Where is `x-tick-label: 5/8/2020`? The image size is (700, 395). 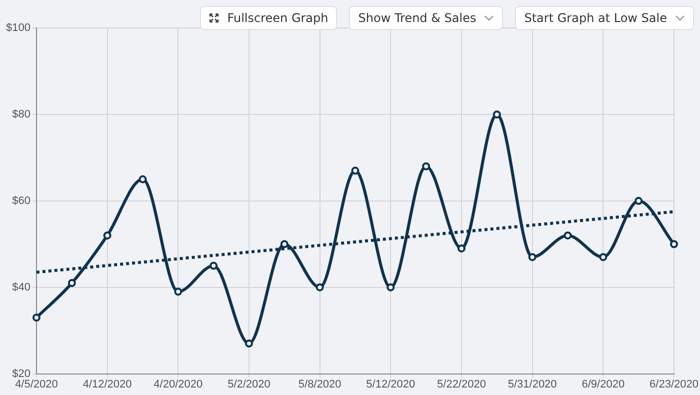 x-tick-label: 5/8/2020 is located at coordinates (320, 384).